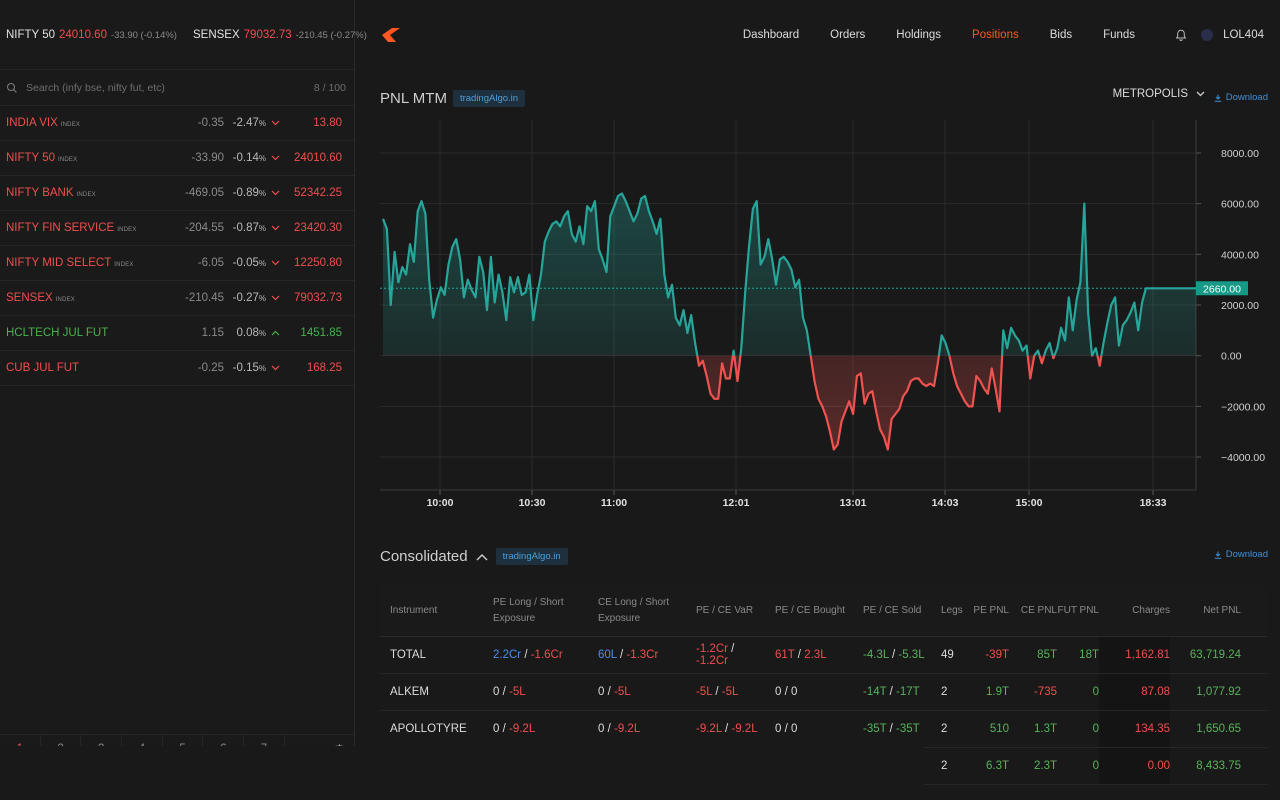 This screenshot has width=1280, height=800. Describe the element at coordinates (1241, 554) in the screenshot. I see `consolidated-download-button: Download` at that location.